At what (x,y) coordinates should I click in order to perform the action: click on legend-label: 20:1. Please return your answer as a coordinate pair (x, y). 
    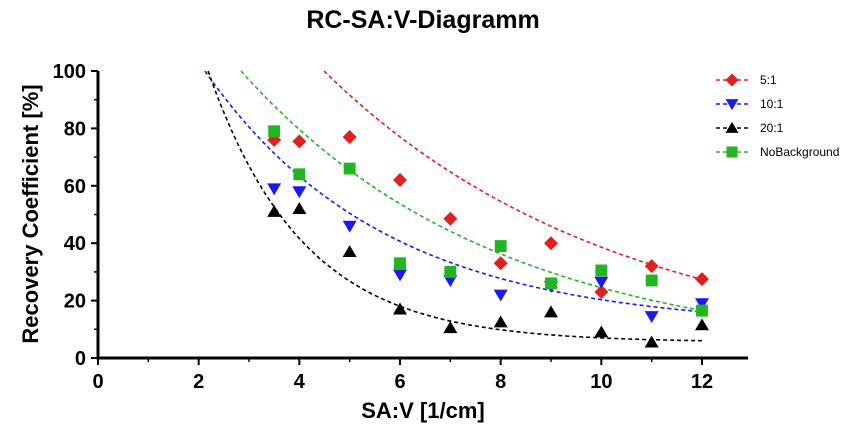
    Looking at the image, I should click on (772, 128).